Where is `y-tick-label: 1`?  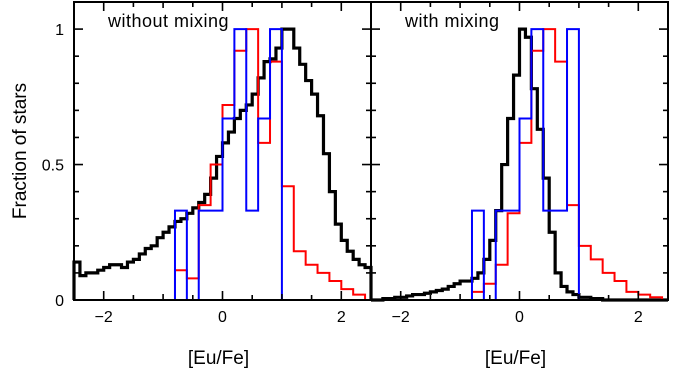 y-tick-label: 1 is located at coordinates (59, 30).